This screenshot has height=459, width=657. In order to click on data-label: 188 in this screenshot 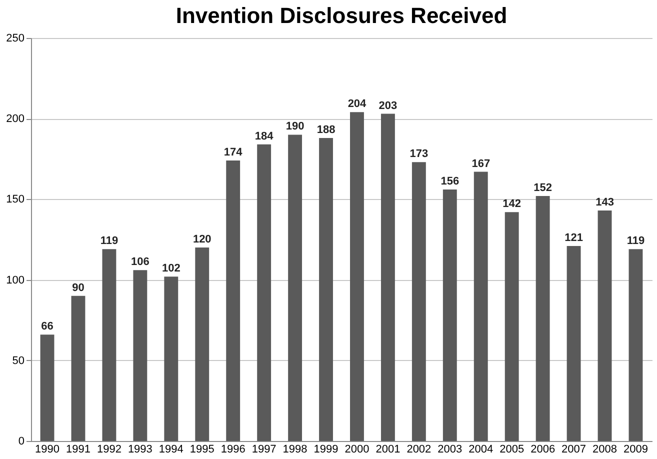, I will do `click(326, 130)`.